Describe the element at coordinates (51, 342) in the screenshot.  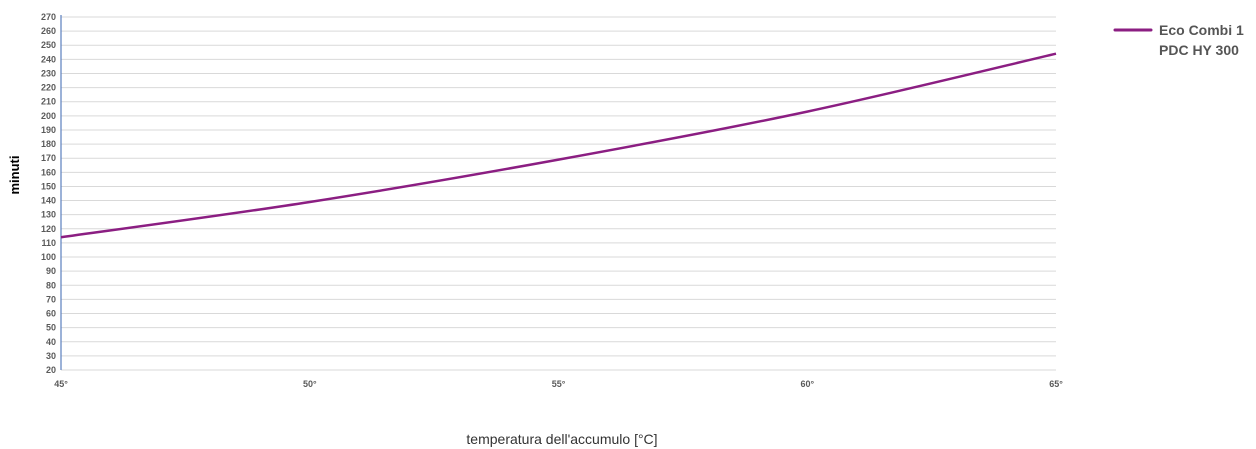
I see `y-tick-label: 40` at that location.